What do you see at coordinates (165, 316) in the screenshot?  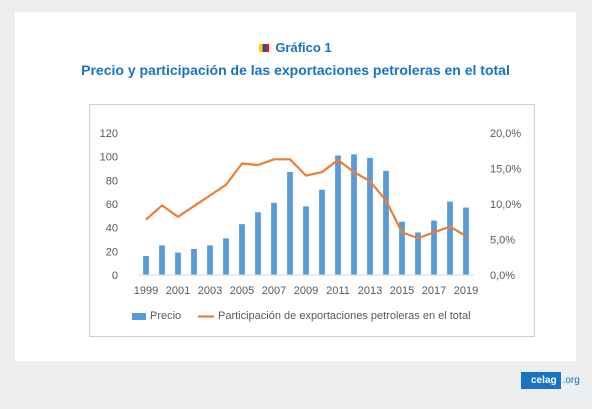 I see `legend-label-precio: Precio` at bounding box center [165, 316].